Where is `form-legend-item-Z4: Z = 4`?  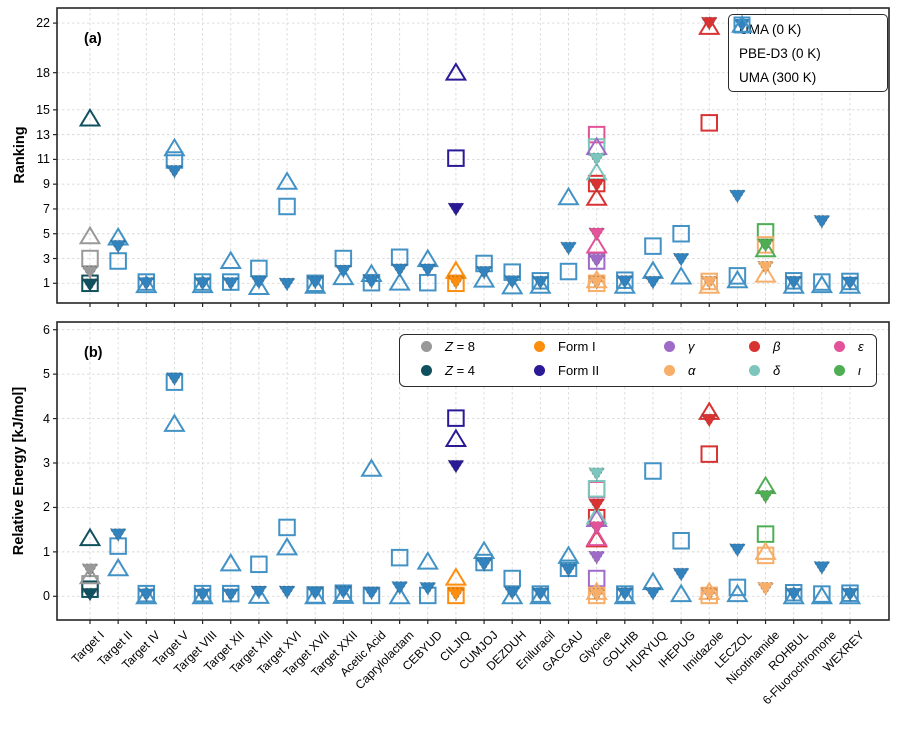 form-legend-item-Z4: Z = 4 is located at coordinates (448, 370).